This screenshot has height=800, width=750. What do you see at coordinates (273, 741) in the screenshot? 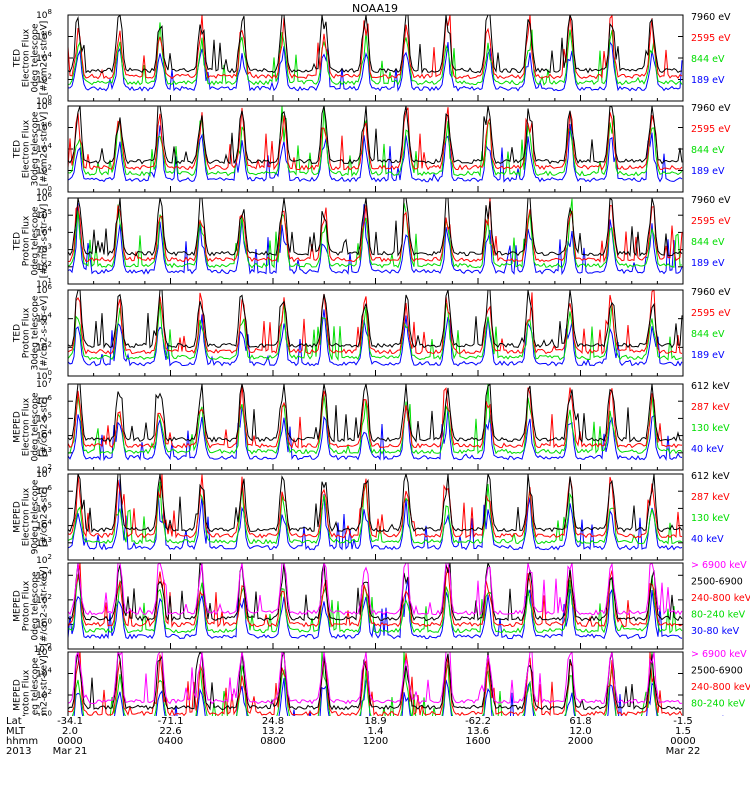
I see `footer-hhmm-value: 0800` at bounding box center [273, 741].